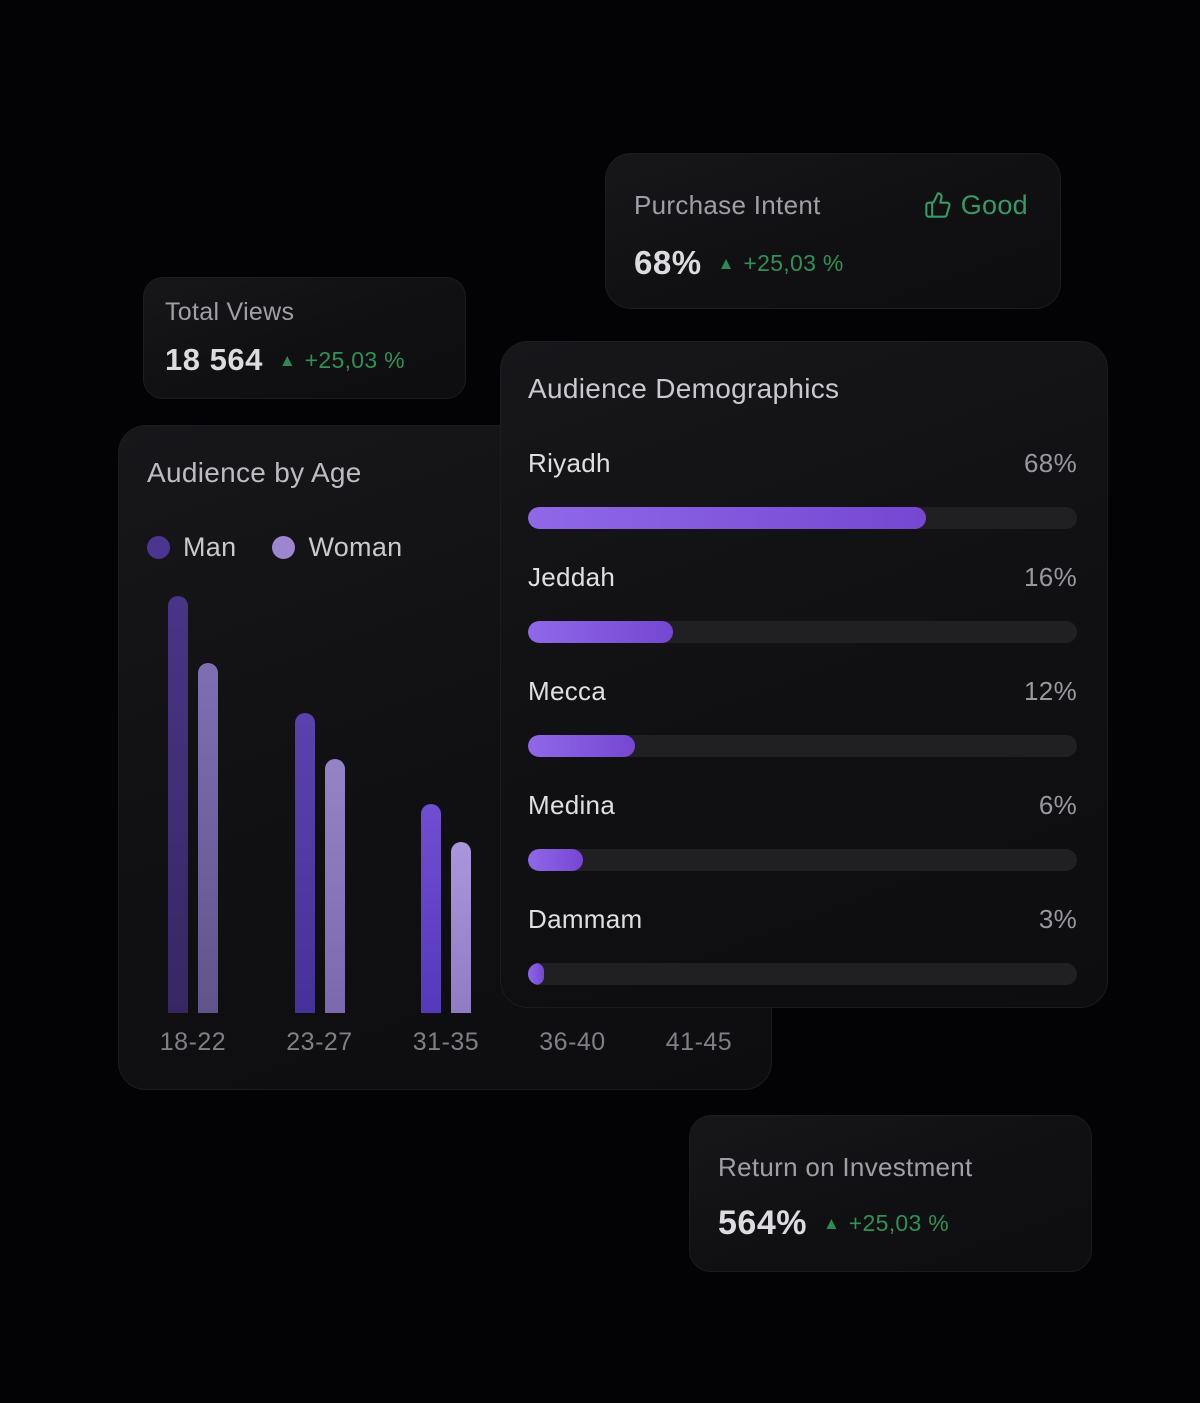  Describe the element at coordinates (802, 691) in the screenshot. I see `demographics-row-head: Mecca 12%` at that location.